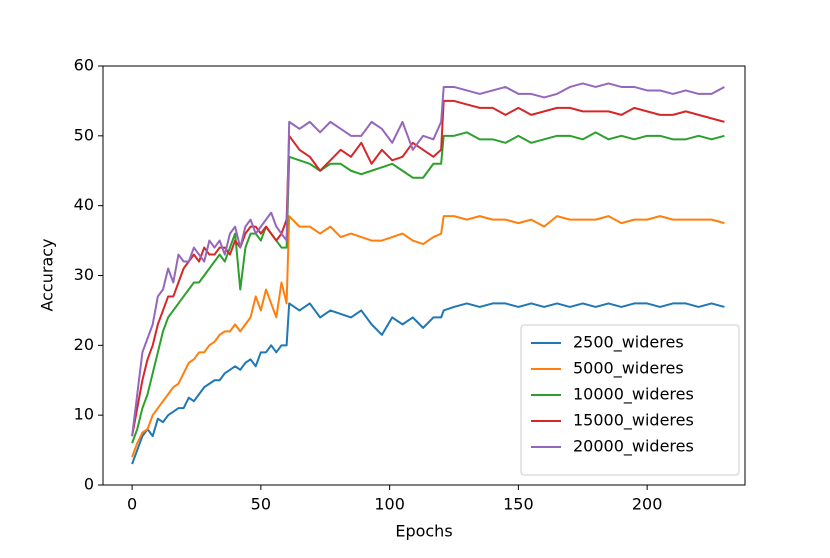 The image size is (830, 558). I want to click on legend-box, so click(630, 400).